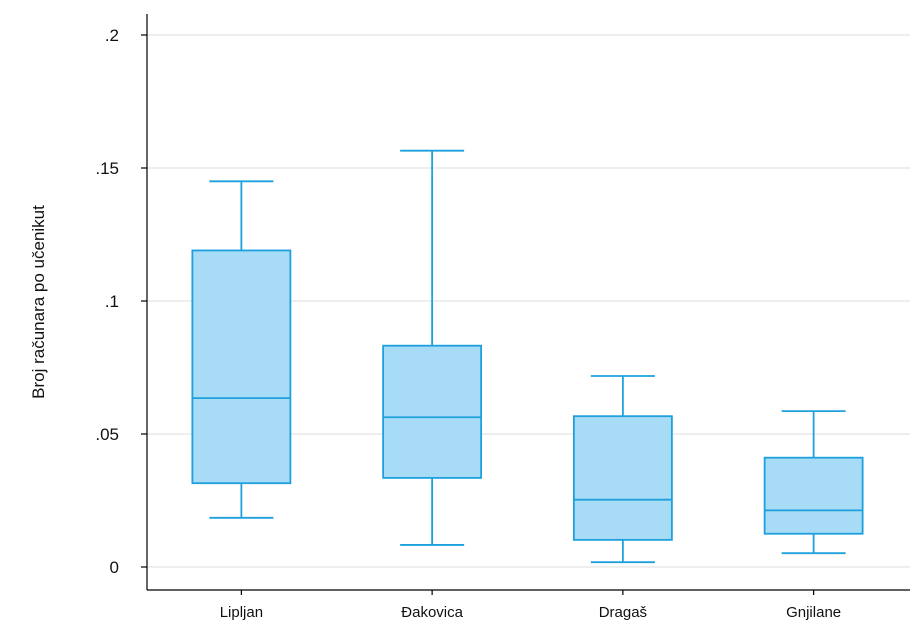  I want to click on y-axis: 0 .05 .1 .15 .2, so click(121, 302).